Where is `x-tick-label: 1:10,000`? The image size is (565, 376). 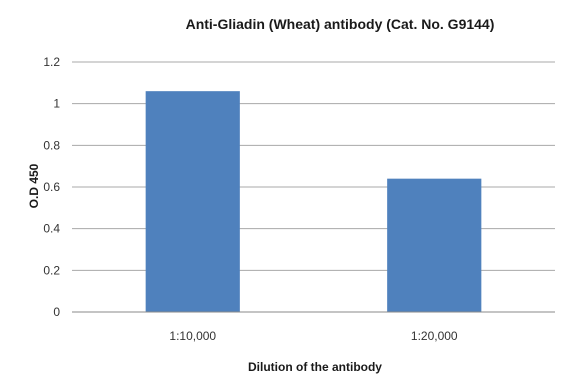
x-tick-label: 1:10,000 is located at coordinates (192, 336).